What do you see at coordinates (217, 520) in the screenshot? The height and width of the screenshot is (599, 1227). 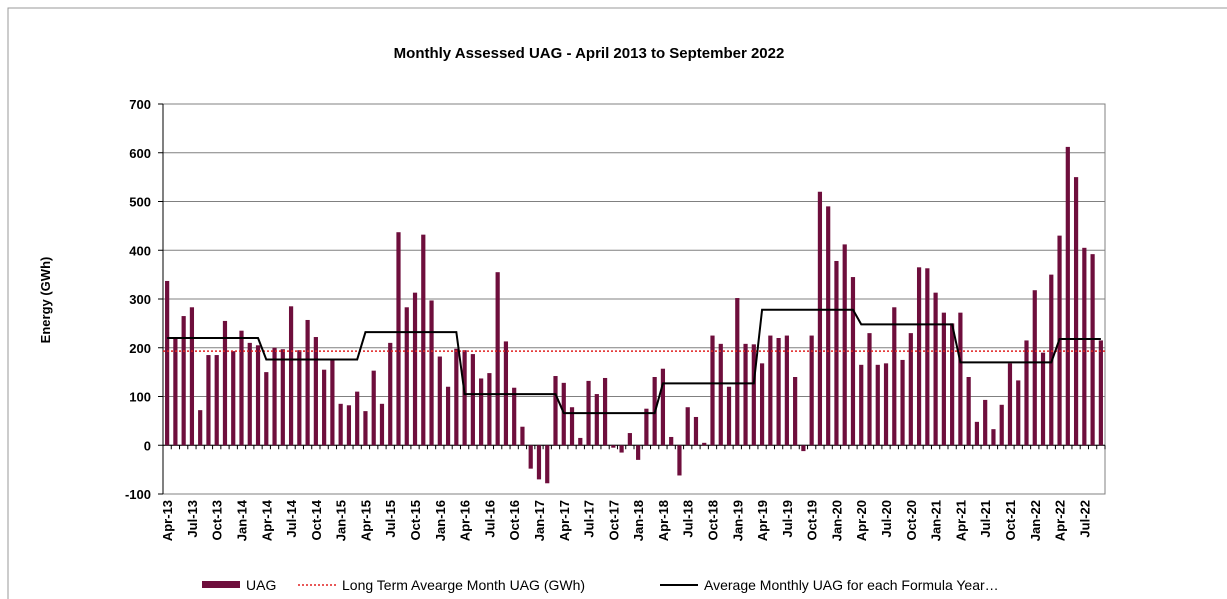 I see `x-tick-label: Oct-13` at bounding box center [217, 520].